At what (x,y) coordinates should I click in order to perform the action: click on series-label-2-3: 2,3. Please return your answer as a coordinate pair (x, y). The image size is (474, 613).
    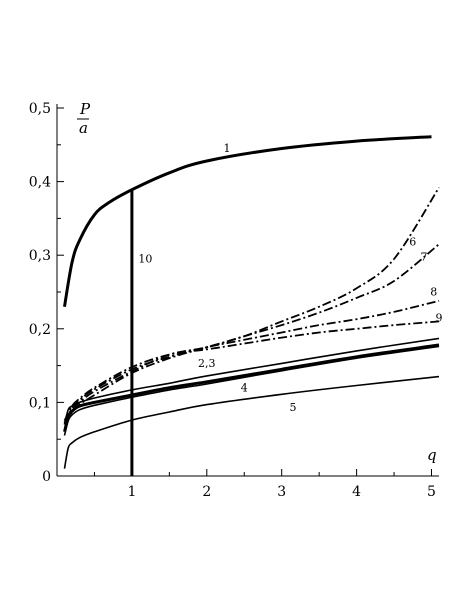
    Looking at the image, I should click on (207, 363).